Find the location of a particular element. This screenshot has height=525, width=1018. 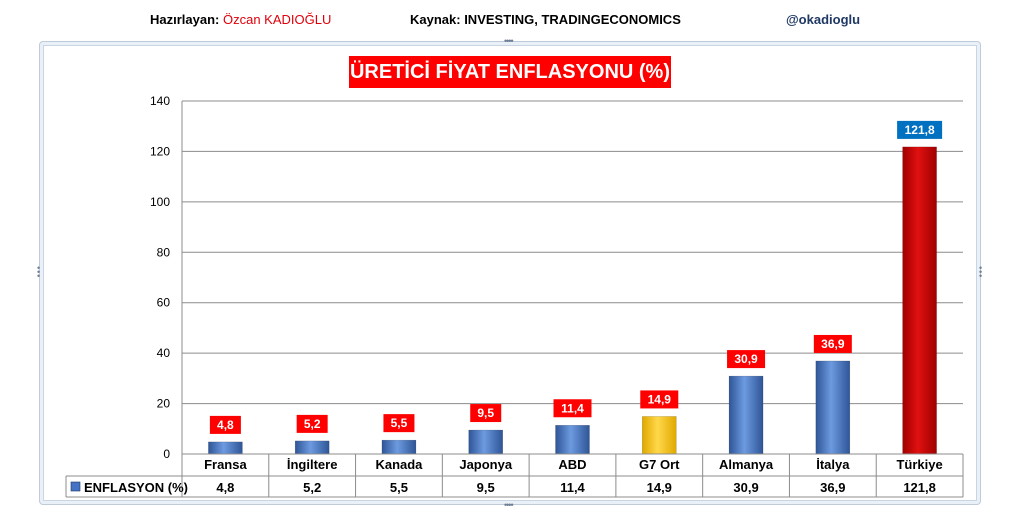

data-label: 121,8 is located at coordinates (920, 130).